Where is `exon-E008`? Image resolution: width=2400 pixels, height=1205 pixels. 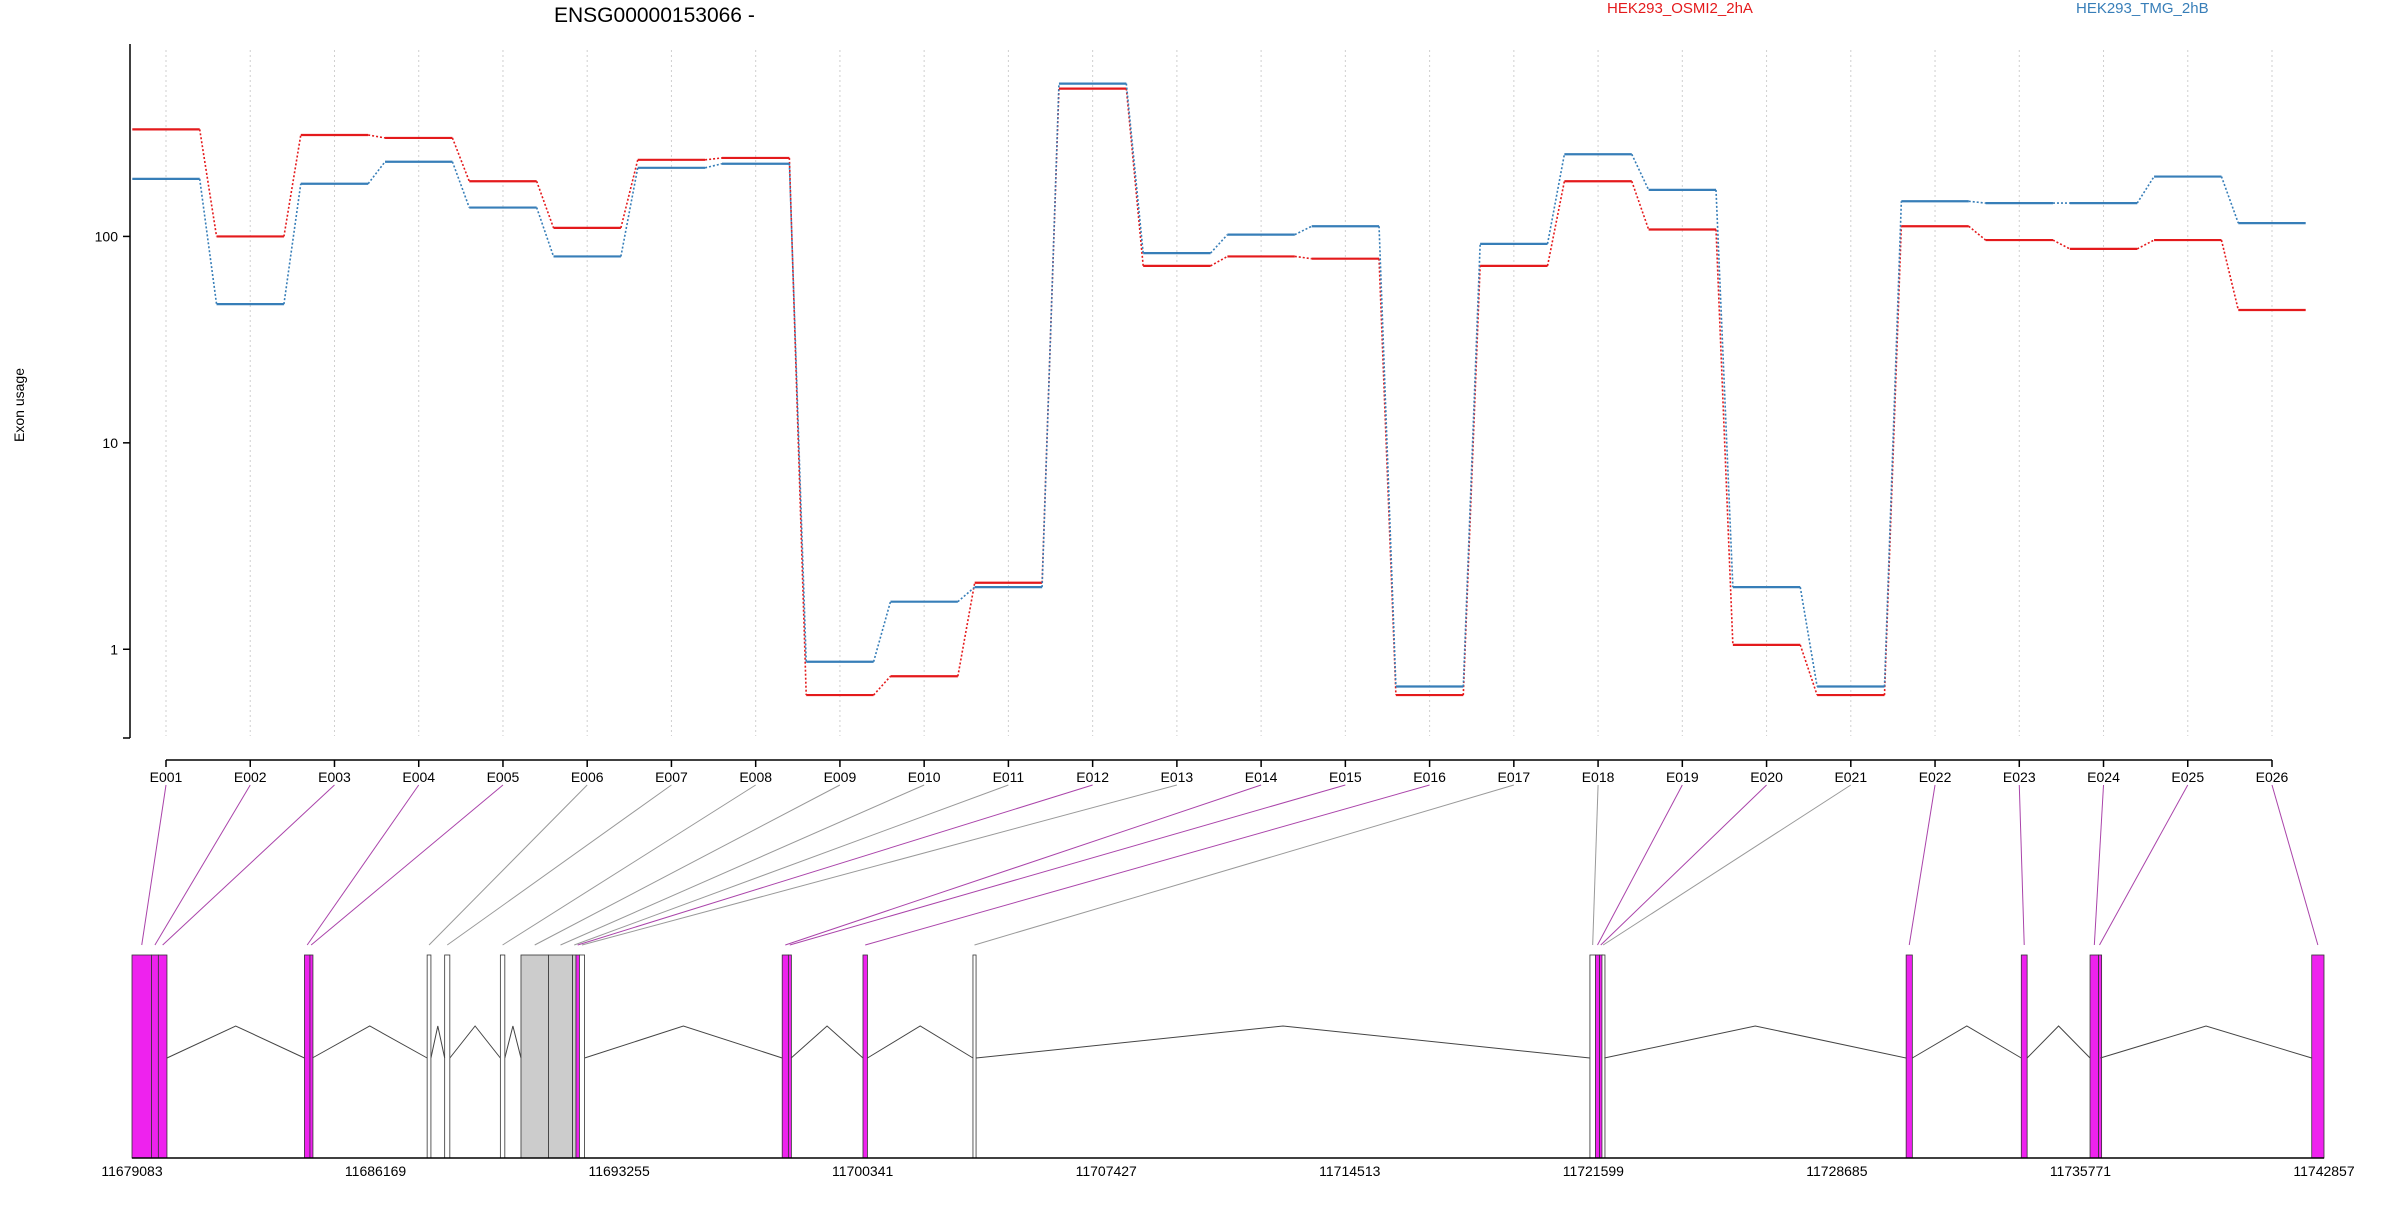 exon-E008 is located at coordinates (502, 1056).